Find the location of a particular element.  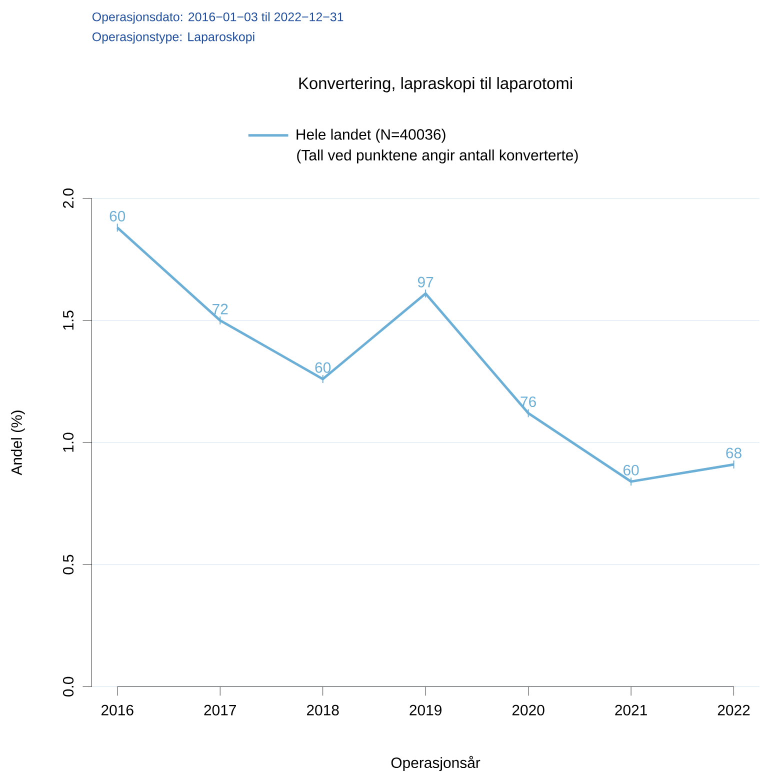

y-tick-label: 1.5 is located at coordinates (68, 320).